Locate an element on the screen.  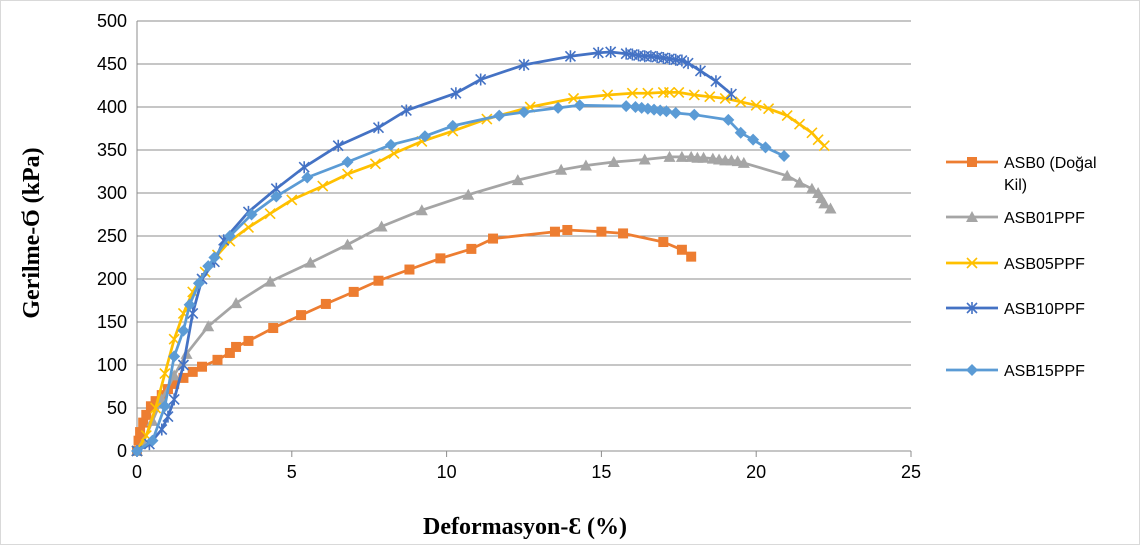
y-tick-label-350: 350 is located at coordinates (112, 150).